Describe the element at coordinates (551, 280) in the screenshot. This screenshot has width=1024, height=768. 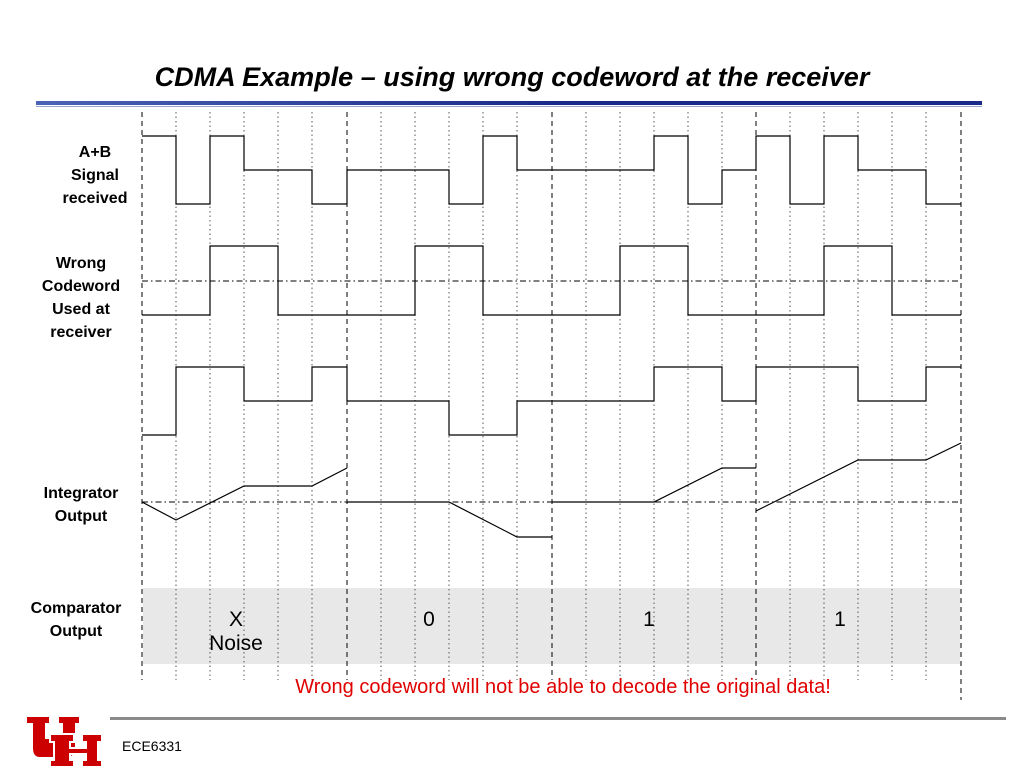
I see `wrong-codeword-waveform` at that location.